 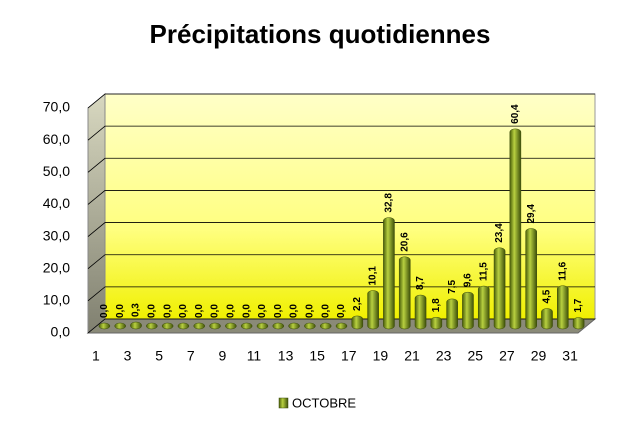 I want to click on x-tick-label: 5, so click(x=159, y=356).